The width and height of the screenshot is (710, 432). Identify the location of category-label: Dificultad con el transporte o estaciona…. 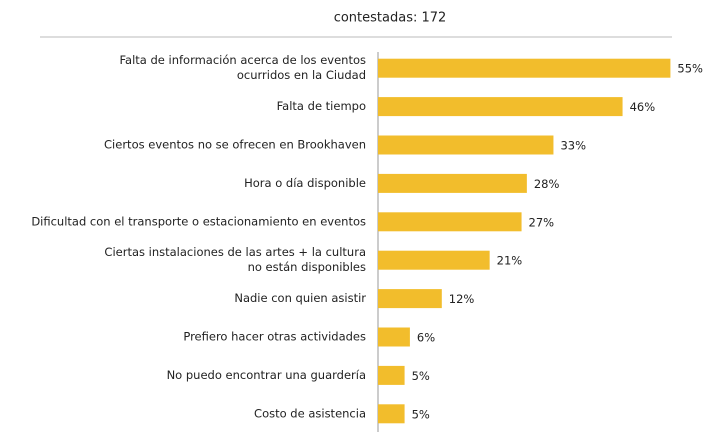
(198, 221).